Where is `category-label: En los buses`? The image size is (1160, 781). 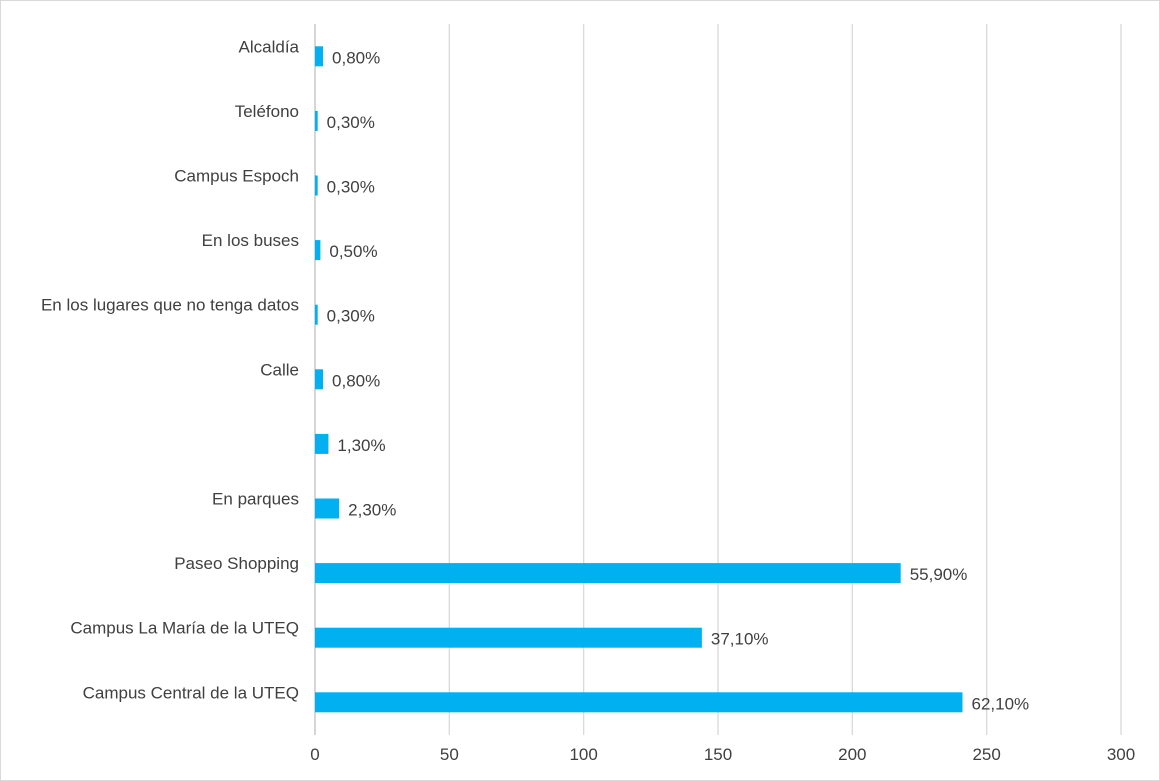 category-label: En los buses is located at coordinates (250, 240).